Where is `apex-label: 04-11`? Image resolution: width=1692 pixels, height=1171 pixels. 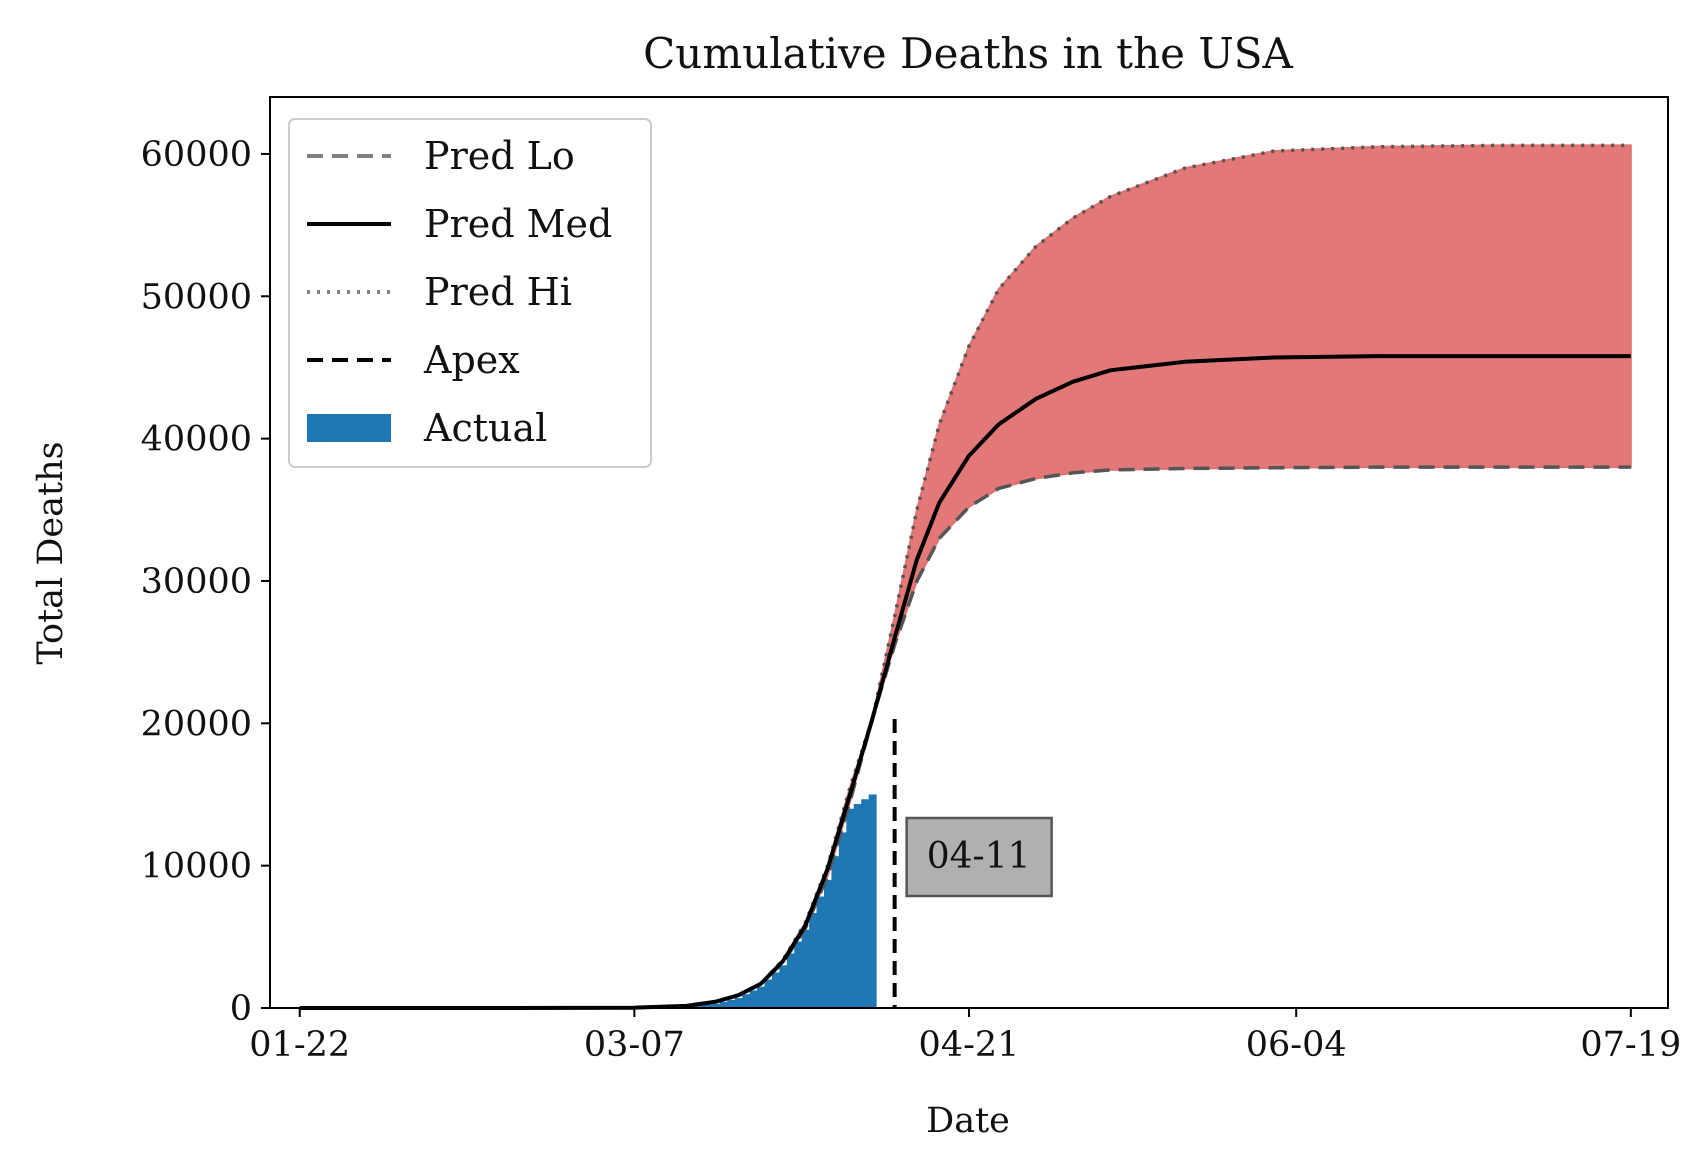 apex-label: 04-11 is located at coordinates (979, 856).